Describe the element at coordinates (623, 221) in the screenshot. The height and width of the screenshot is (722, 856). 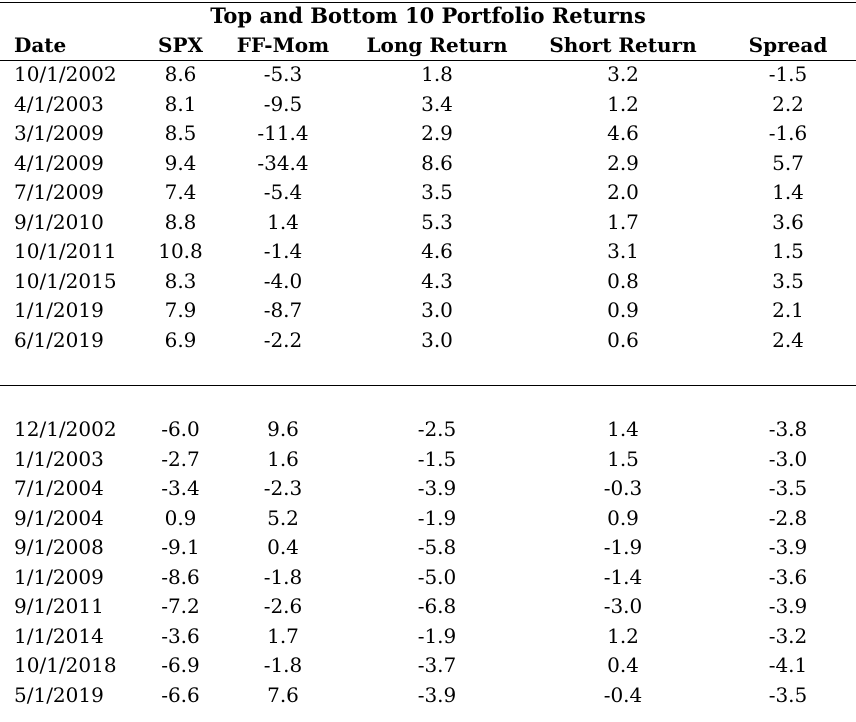
I see `short-return-cell: 1.7` at that location.